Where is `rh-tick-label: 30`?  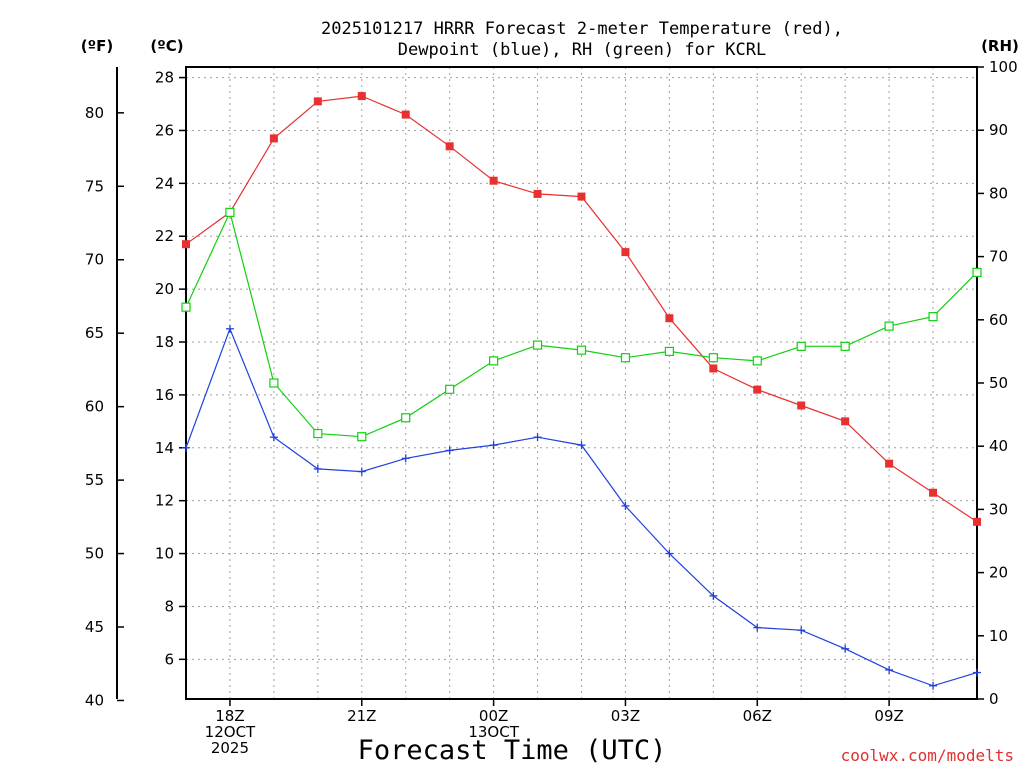 rh-tick-label: 30 is located at coordinates (998, 509).